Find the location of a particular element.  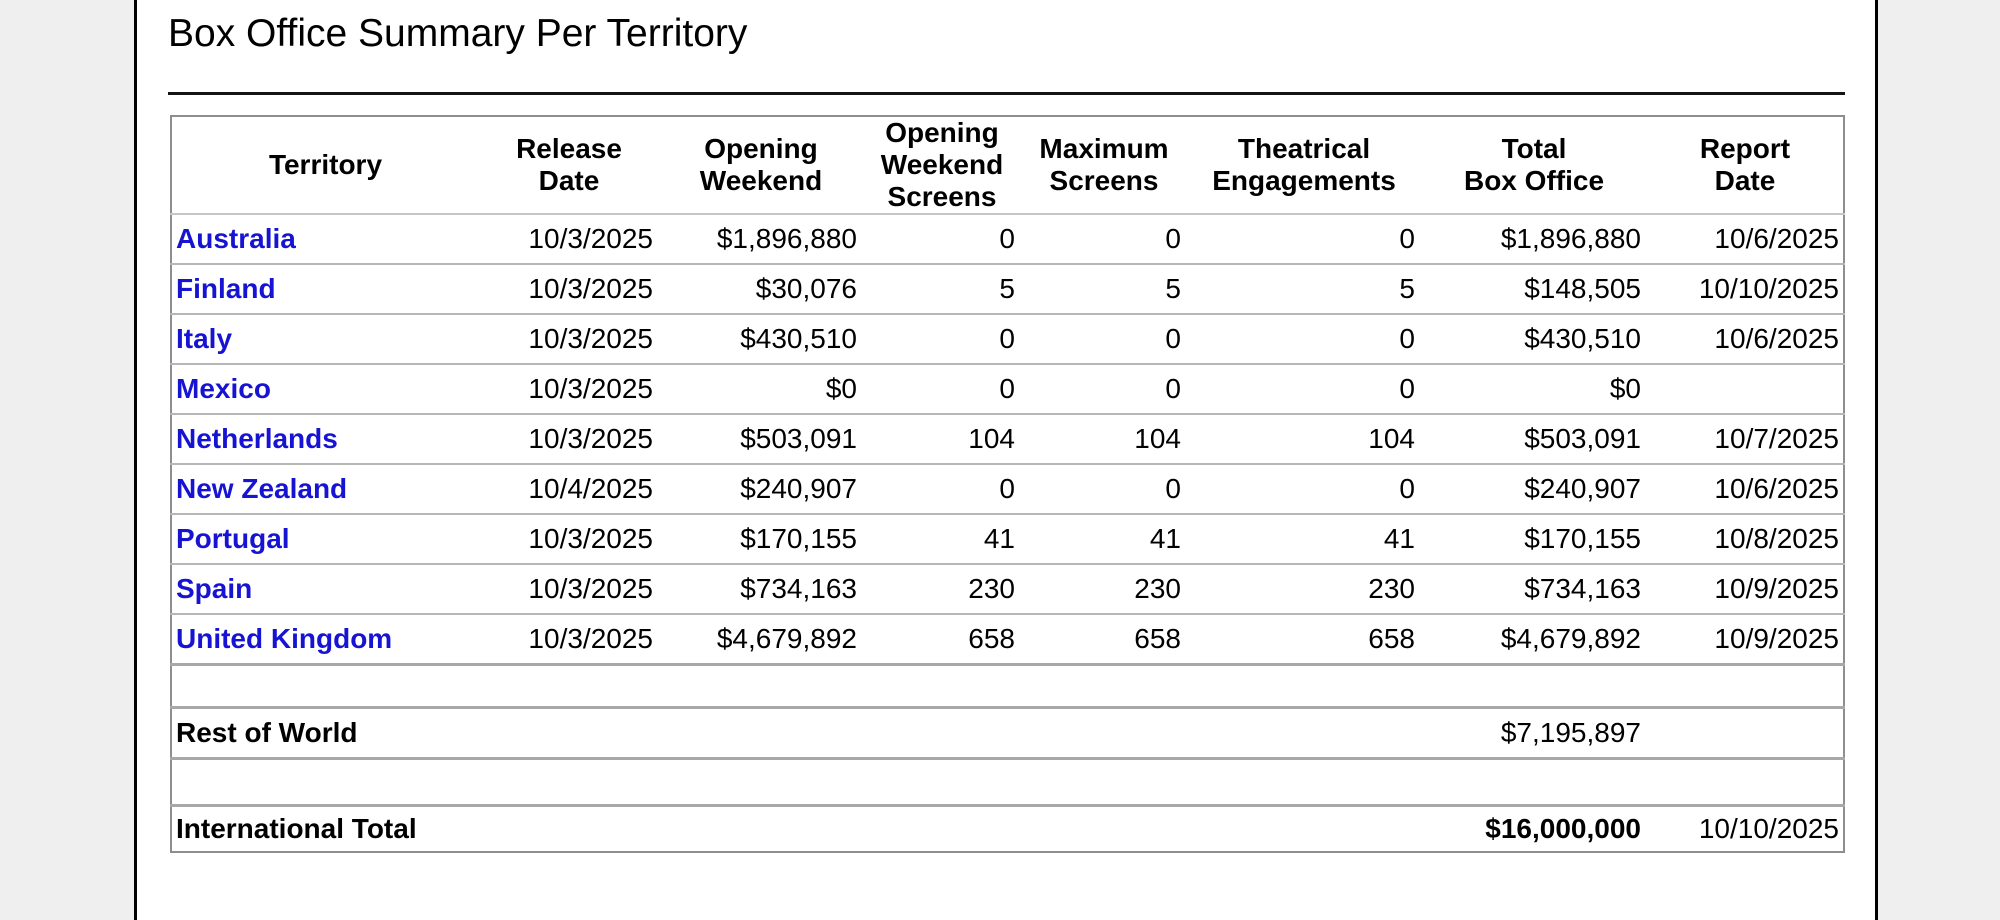

total-box-office-cell: $734,163 is located at coordinates (1582, 588).